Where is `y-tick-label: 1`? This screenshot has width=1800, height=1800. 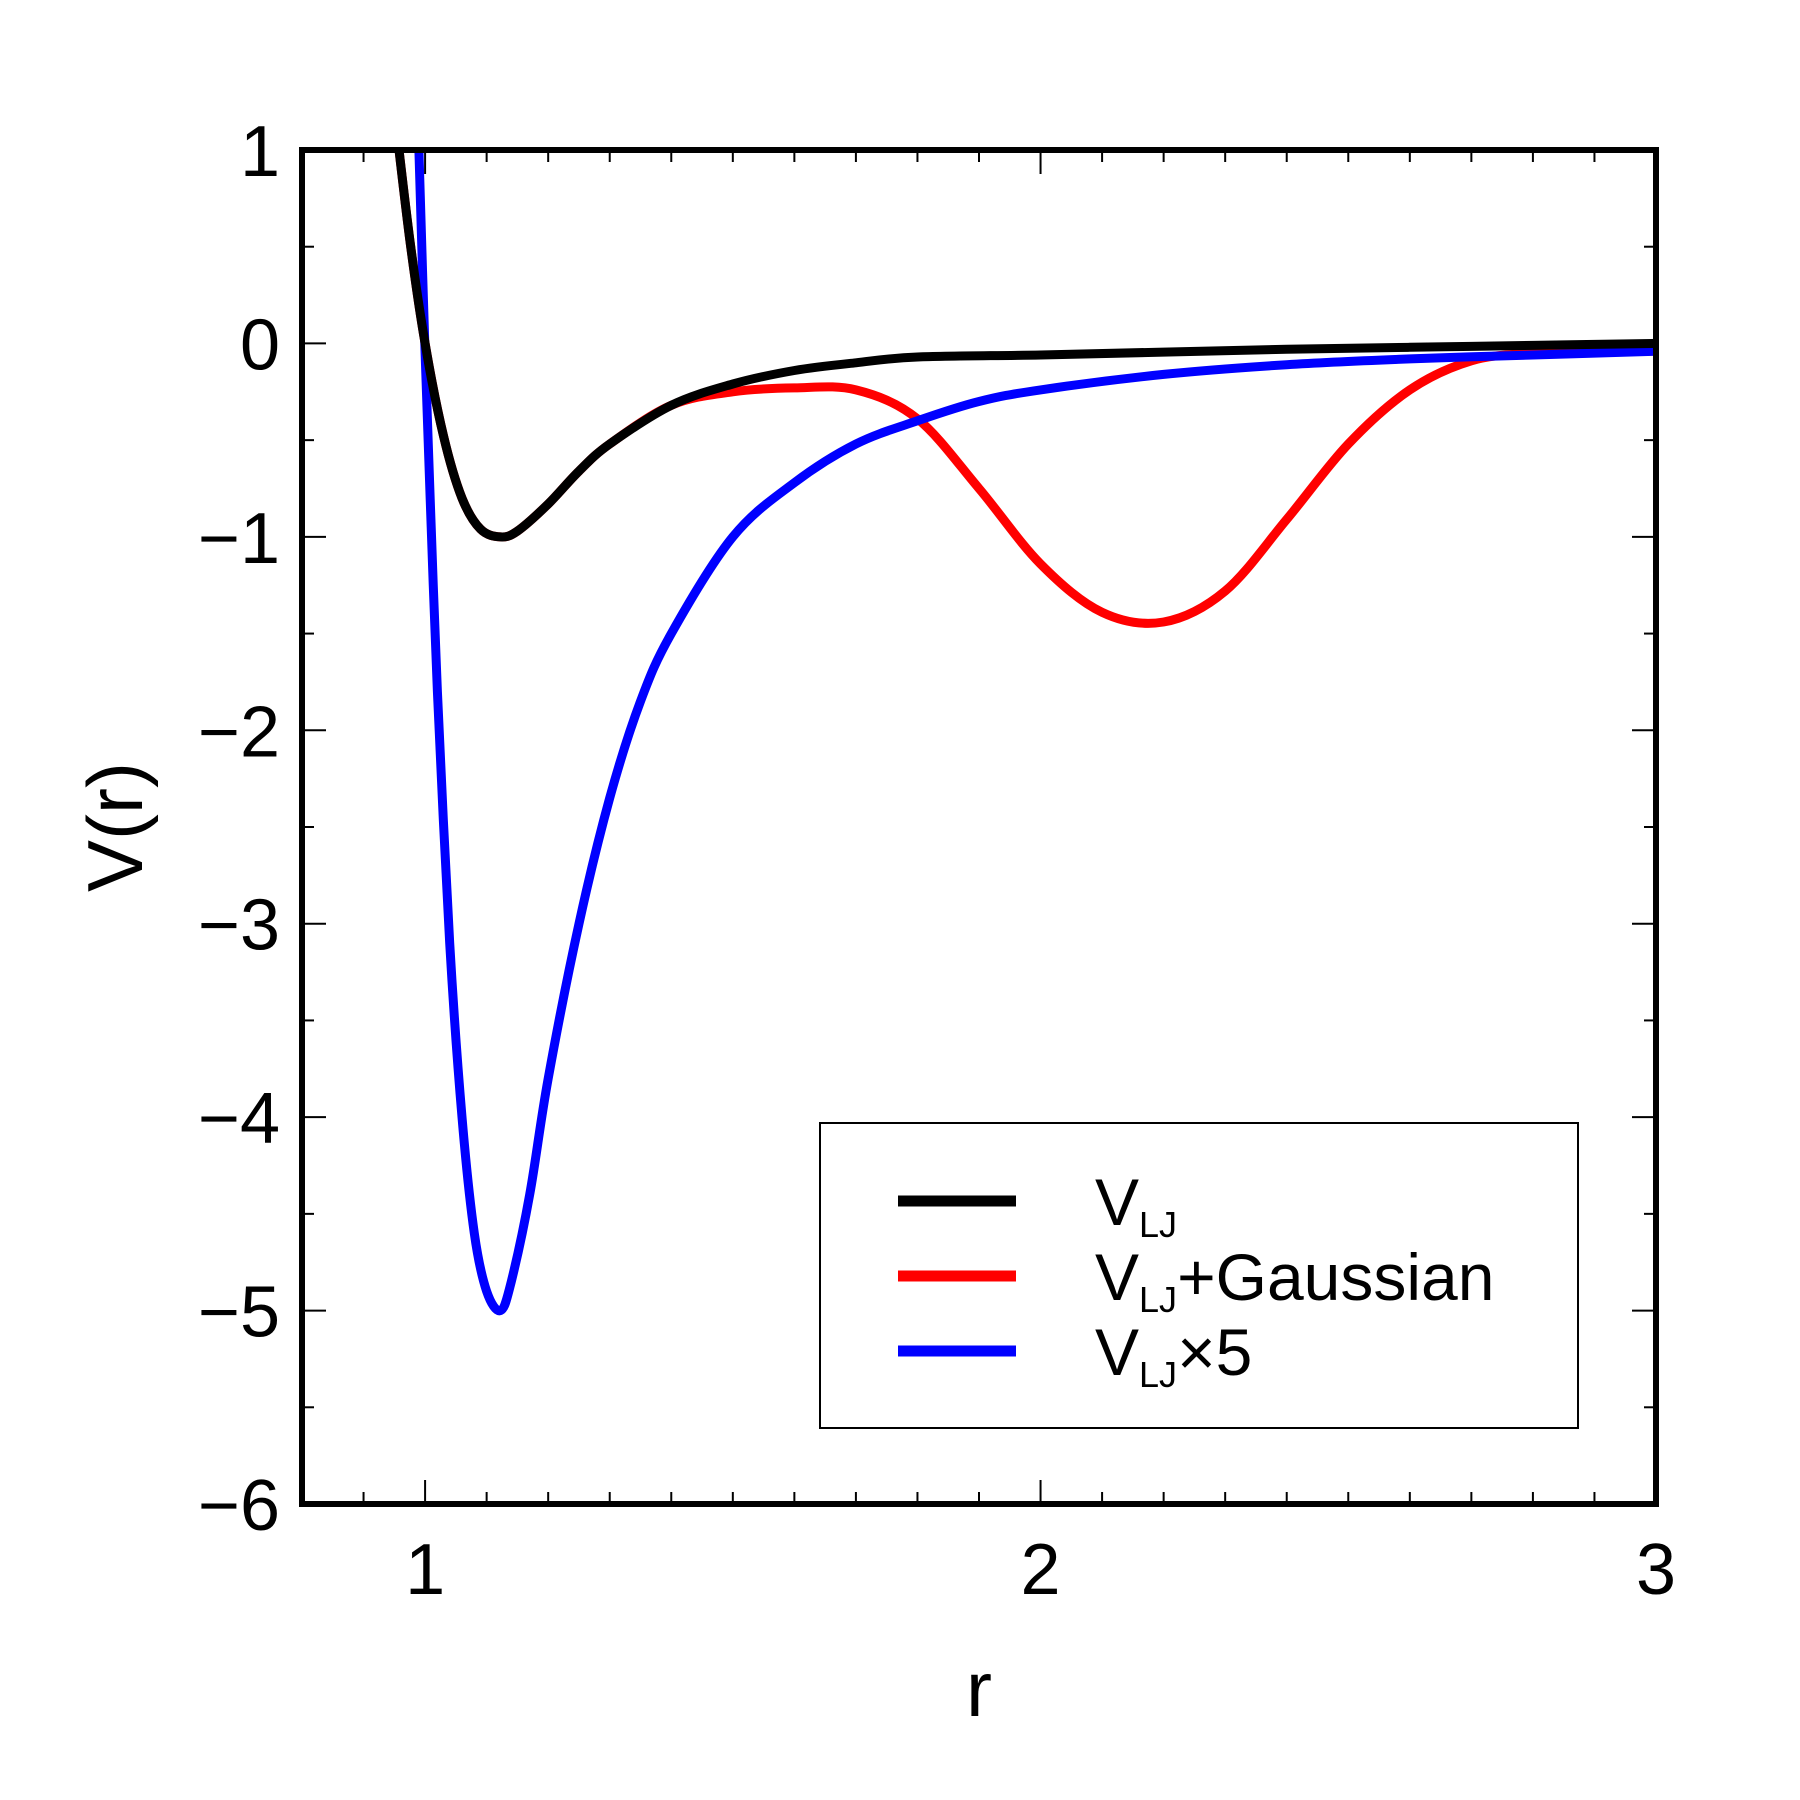 y-tick-label: 1 is located at coordinates (260, 152).